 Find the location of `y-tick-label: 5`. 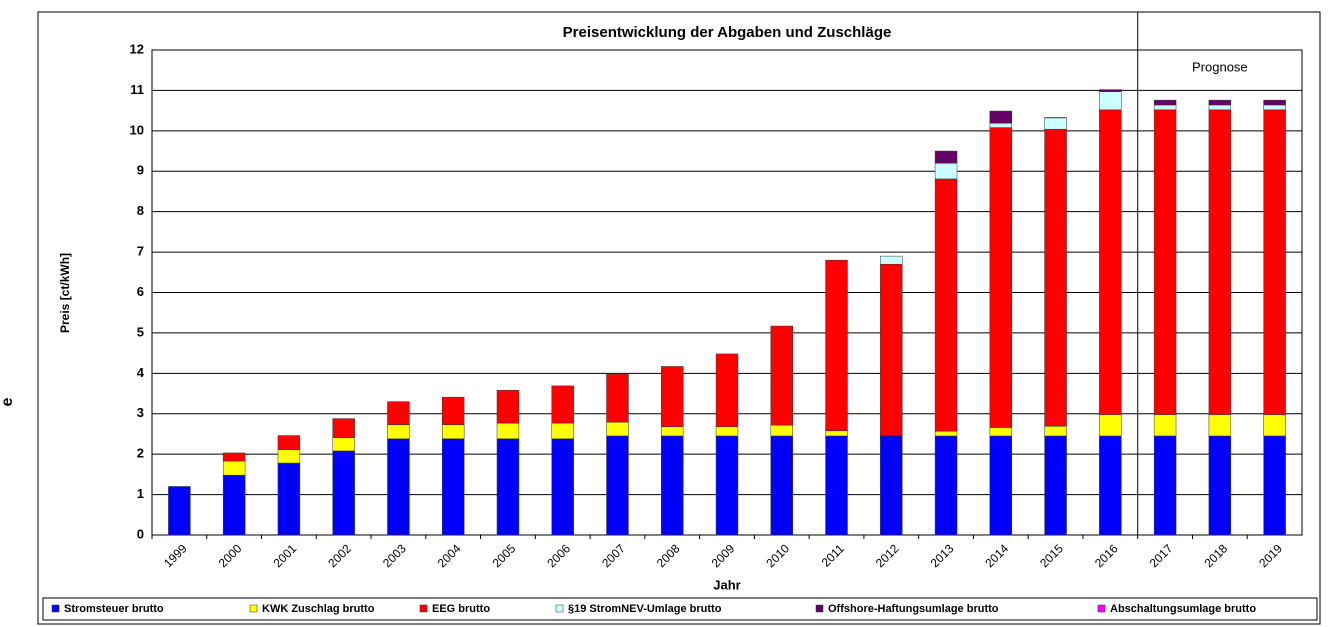

y-tick-label: 5 is located at coordinates (140, 331).